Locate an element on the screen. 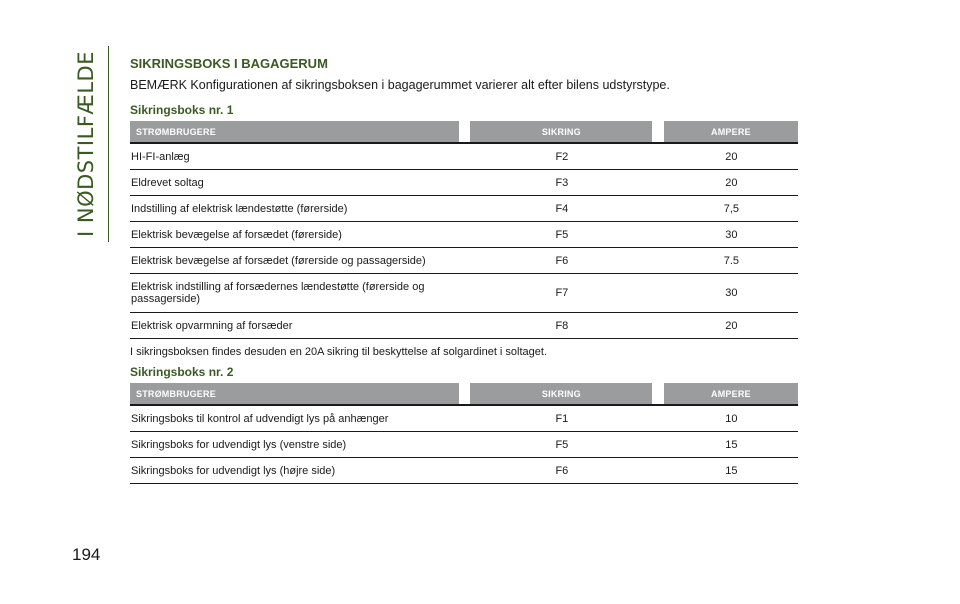 Image resolution: width=960 pixels, height=604 pixels. ampere-cell: 7,5 is located at coordinates (730, 209).